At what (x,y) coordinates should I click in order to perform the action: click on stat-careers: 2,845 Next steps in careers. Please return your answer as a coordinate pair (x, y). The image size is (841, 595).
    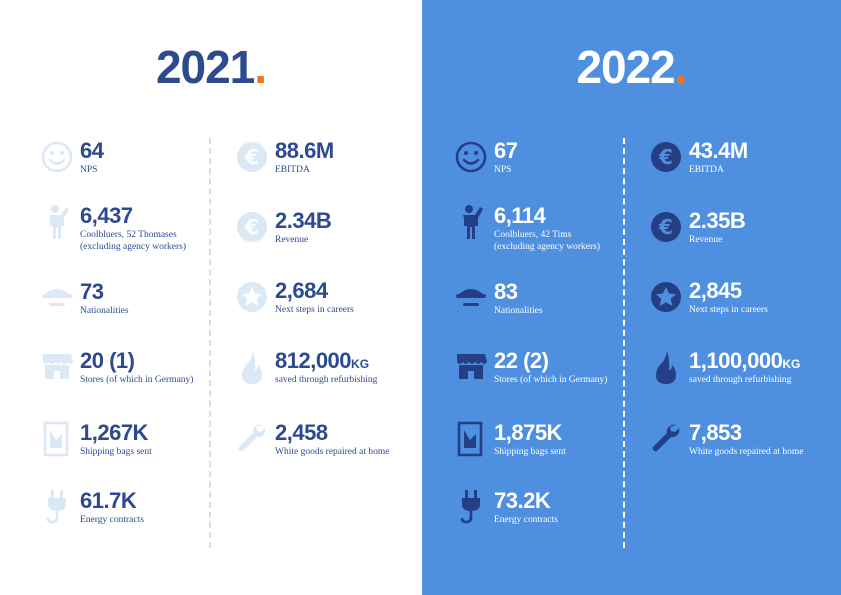
    Looking at the image, I should click on (745, 303).